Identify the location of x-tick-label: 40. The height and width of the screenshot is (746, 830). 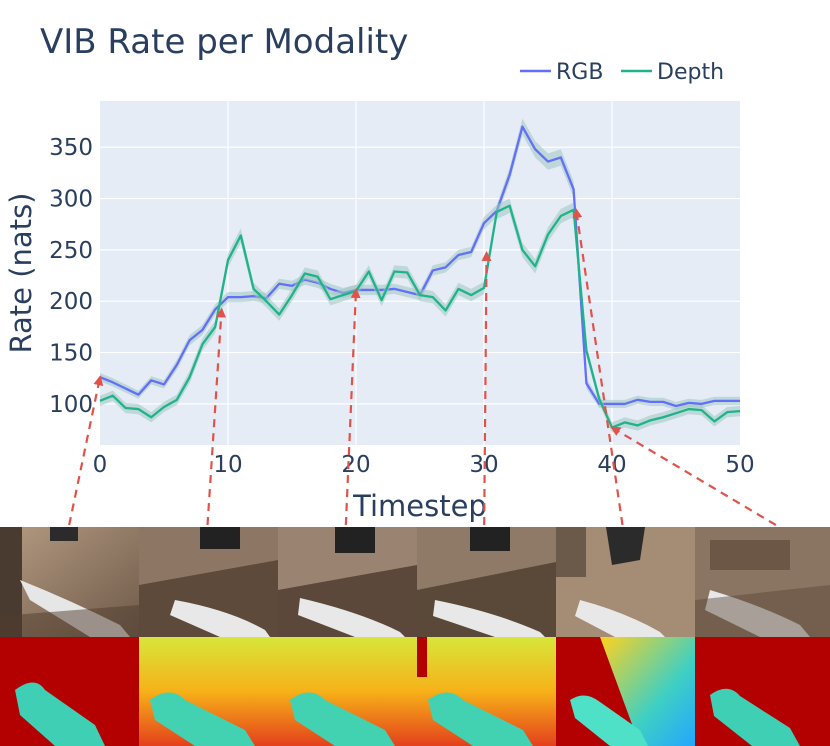
(611, 465).